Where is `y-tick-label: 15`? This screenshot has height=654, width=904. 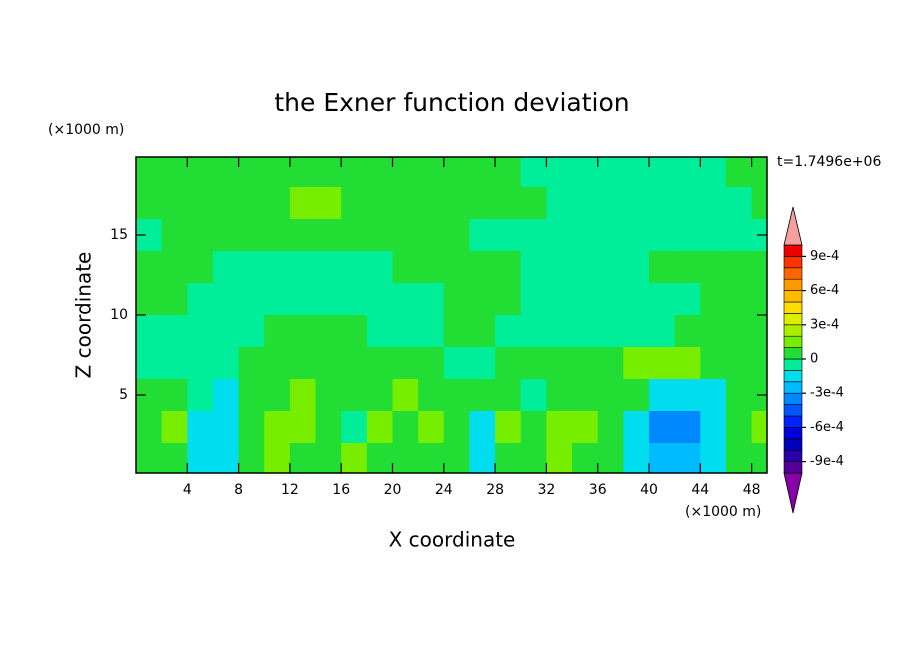
y-tick-label: 15 is located at coordinates (119, 235).